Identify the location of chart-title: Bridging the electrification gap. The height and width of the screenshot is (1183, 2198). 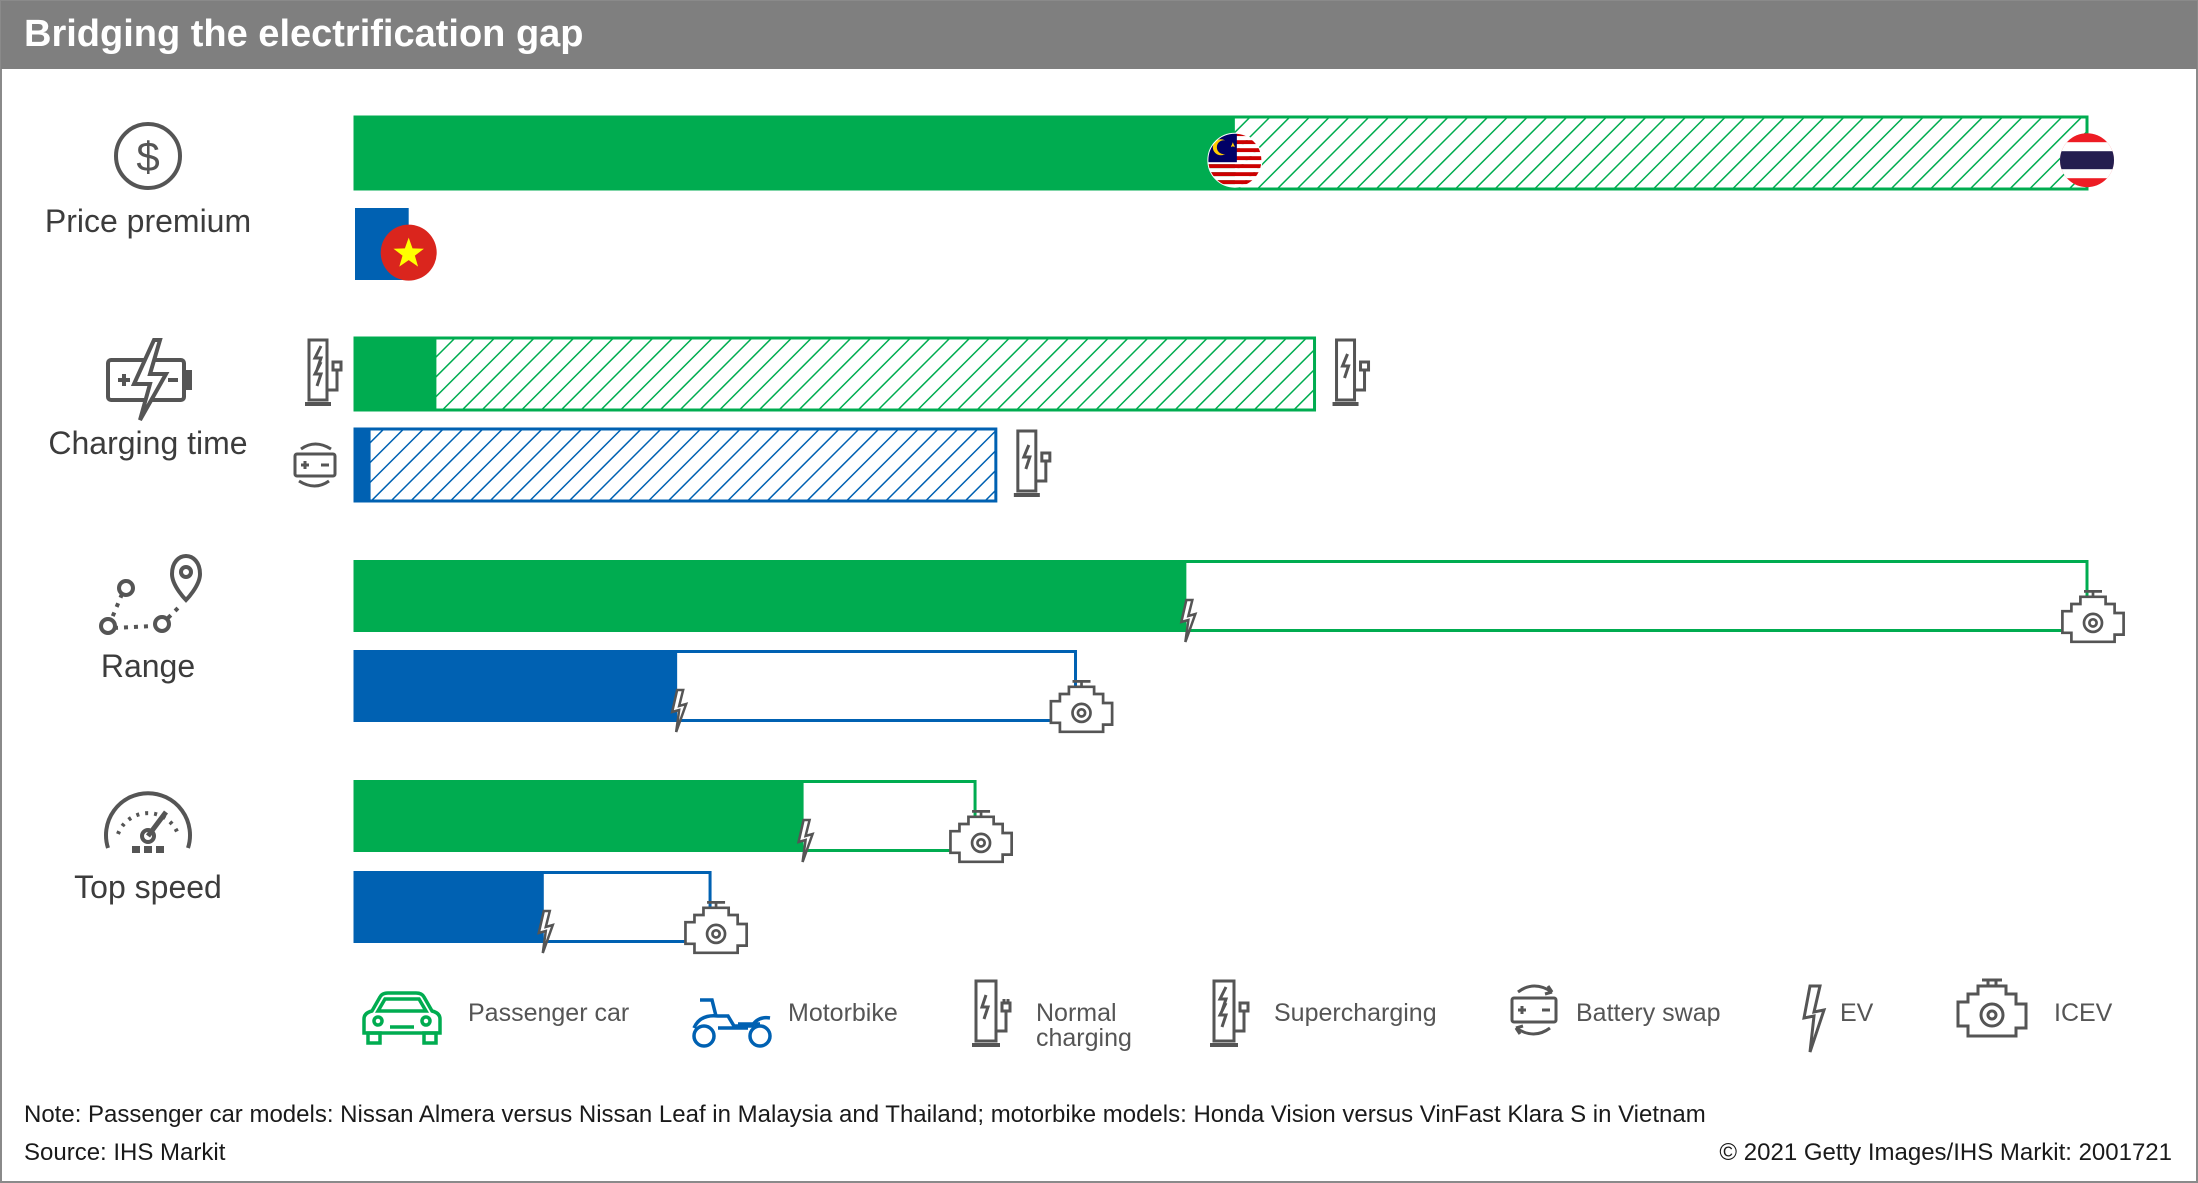
(304, 34).